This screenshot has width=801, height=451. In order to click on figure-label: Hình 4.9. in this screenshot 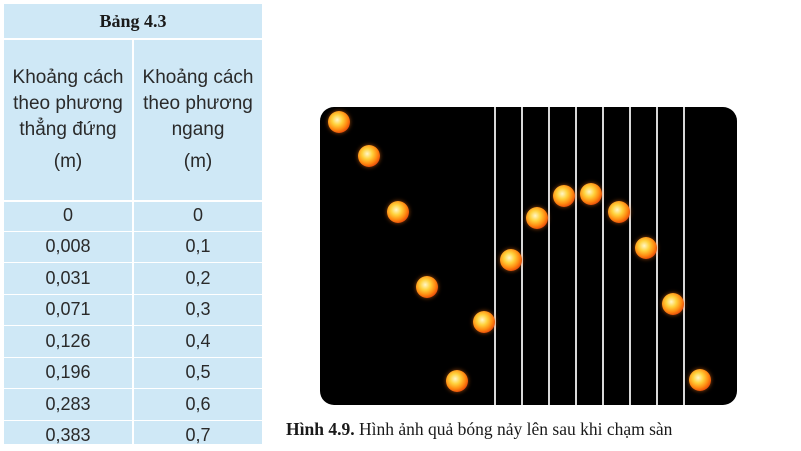, I will do `click(320, 429)`.